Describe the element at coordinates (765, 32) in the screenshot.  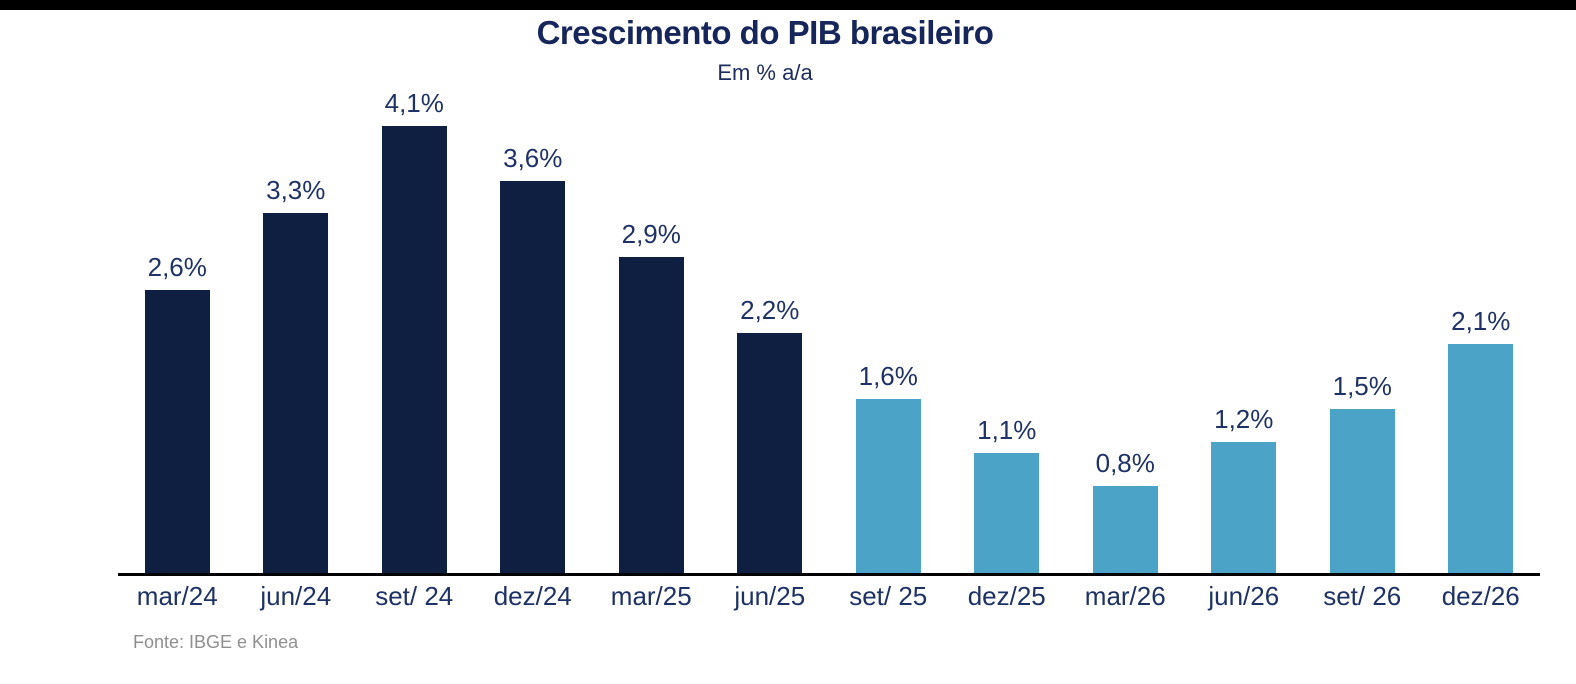
I see `chart-title: Crescimento do PIB brasileiro` at that location.